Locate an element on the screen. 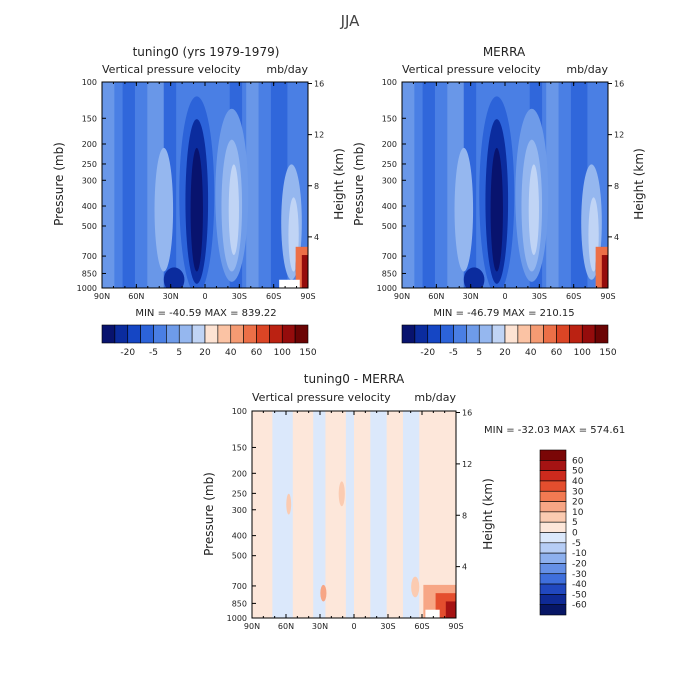 This screenshot has height=700, width=700. stats-text: MIN = -32.03 MAX = 574.61 is located at coordinates (554, 430).